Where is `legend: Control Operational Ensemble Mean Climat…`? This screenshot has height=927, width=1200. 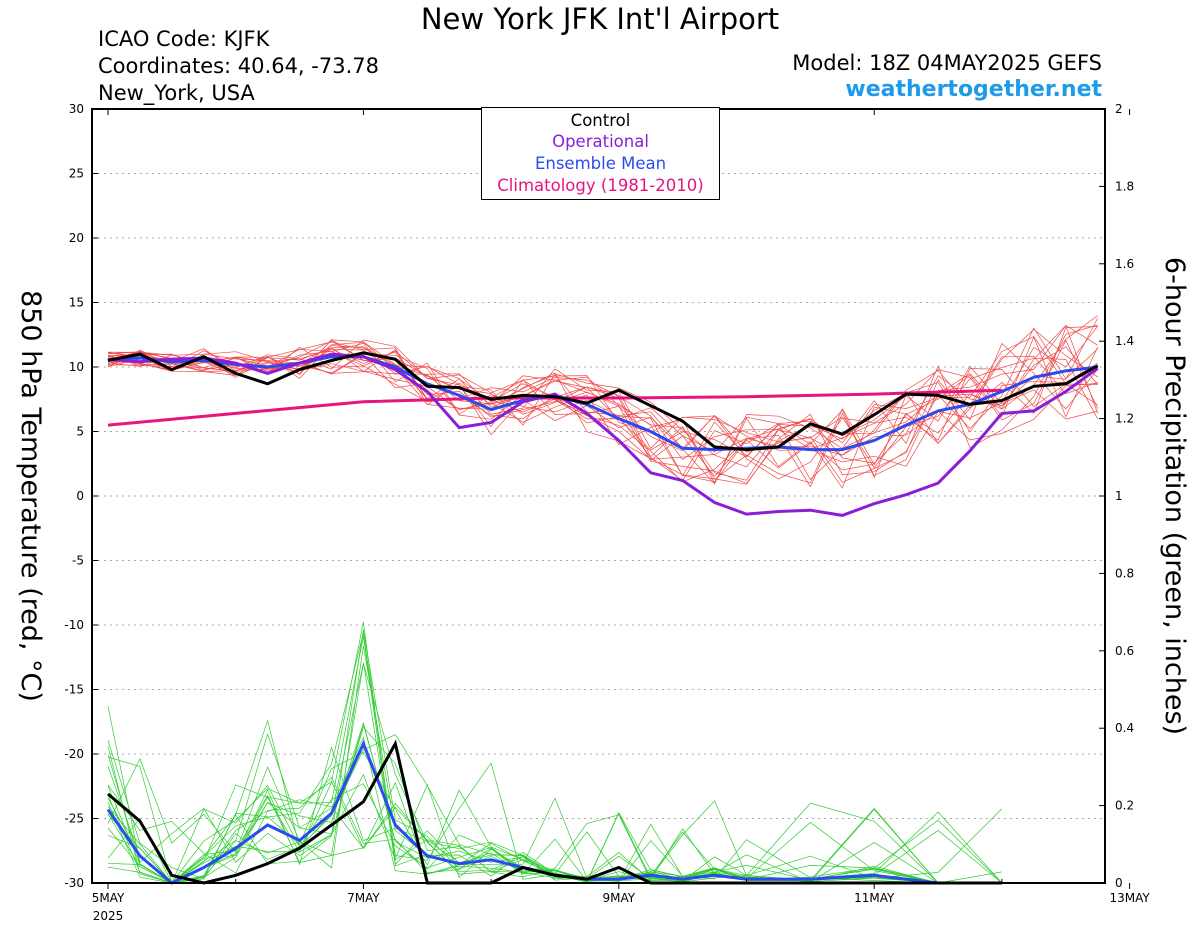 legend: Control Operational Ensemble Mean Climat… is located at coordinates (600, 153).